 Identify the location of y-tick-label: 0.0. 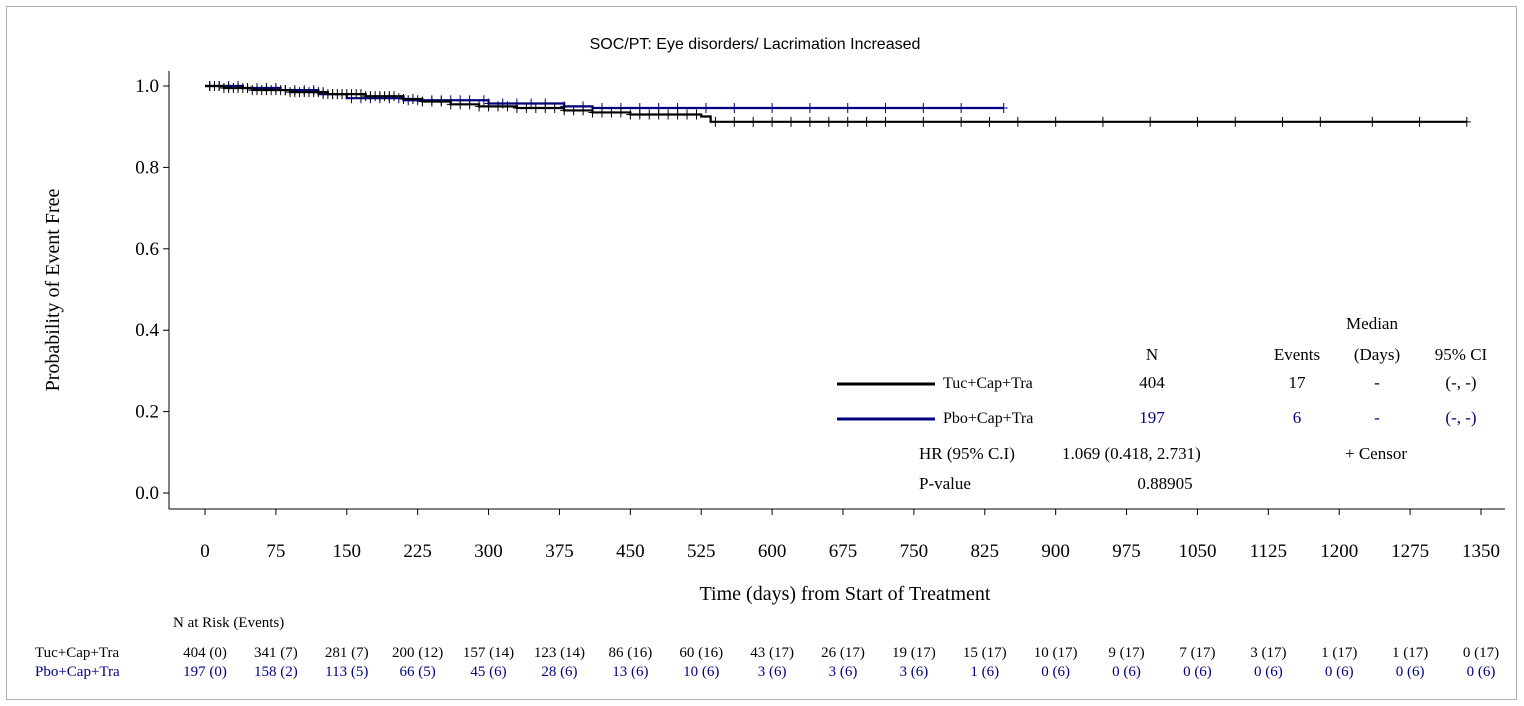
(147, 493).